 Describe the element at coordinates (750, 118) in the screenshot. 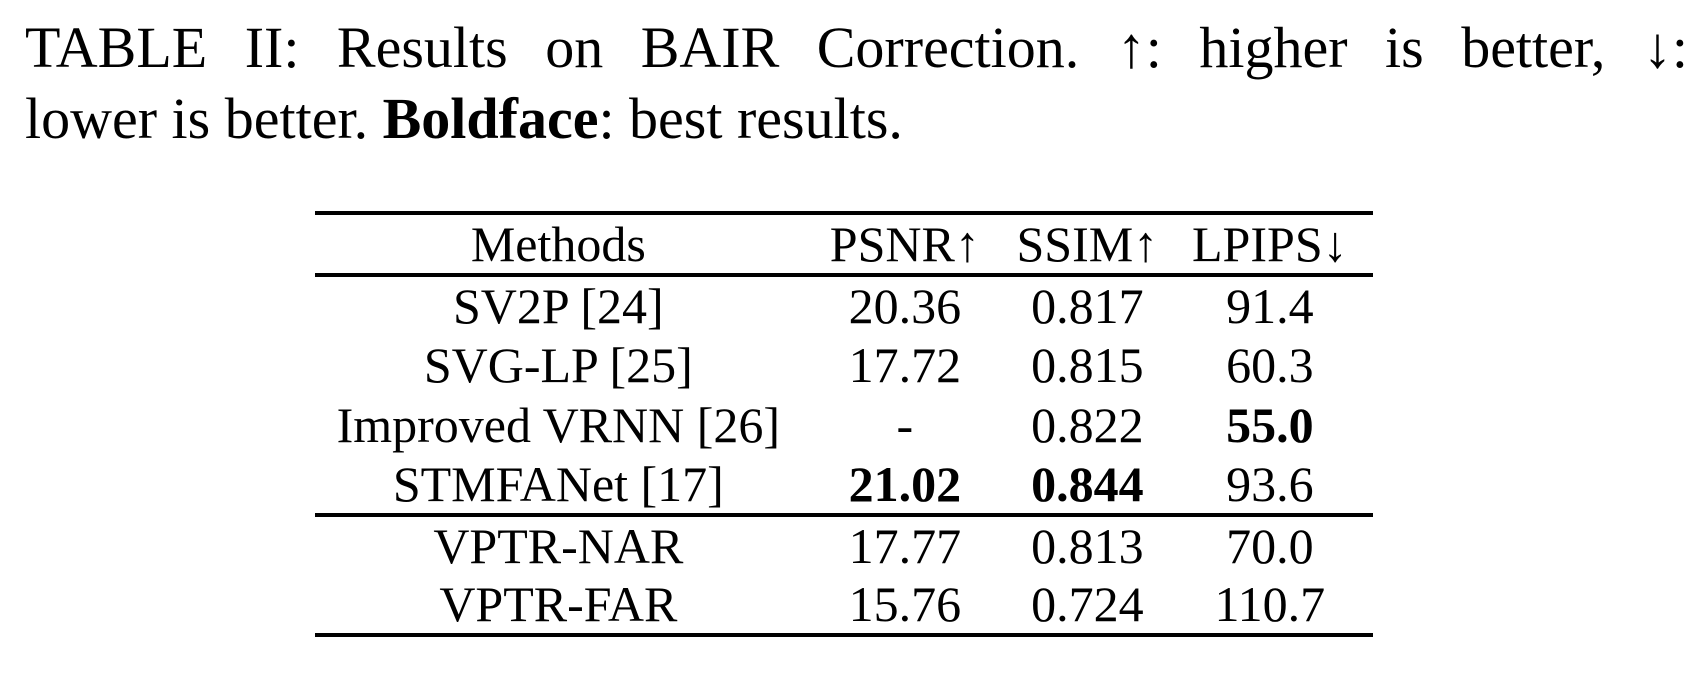

I see `caption-line-2-tail: : best results.` at that location.